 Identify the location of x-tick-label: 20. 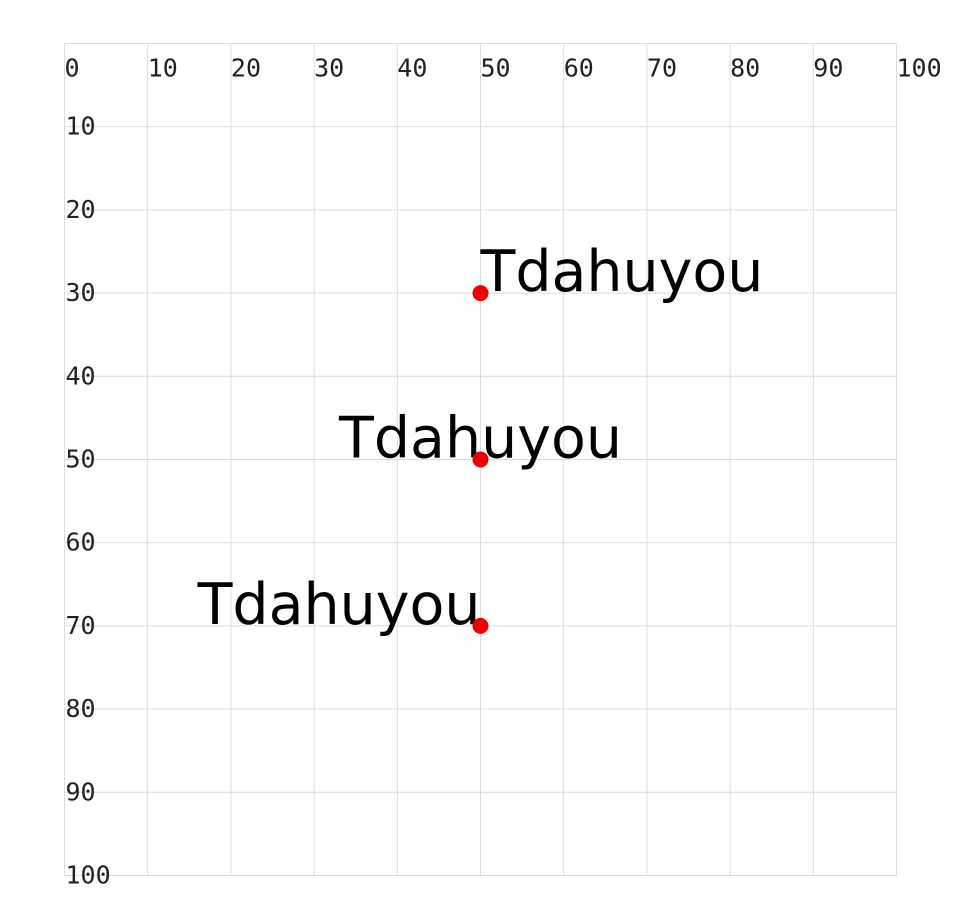
(246, 68).